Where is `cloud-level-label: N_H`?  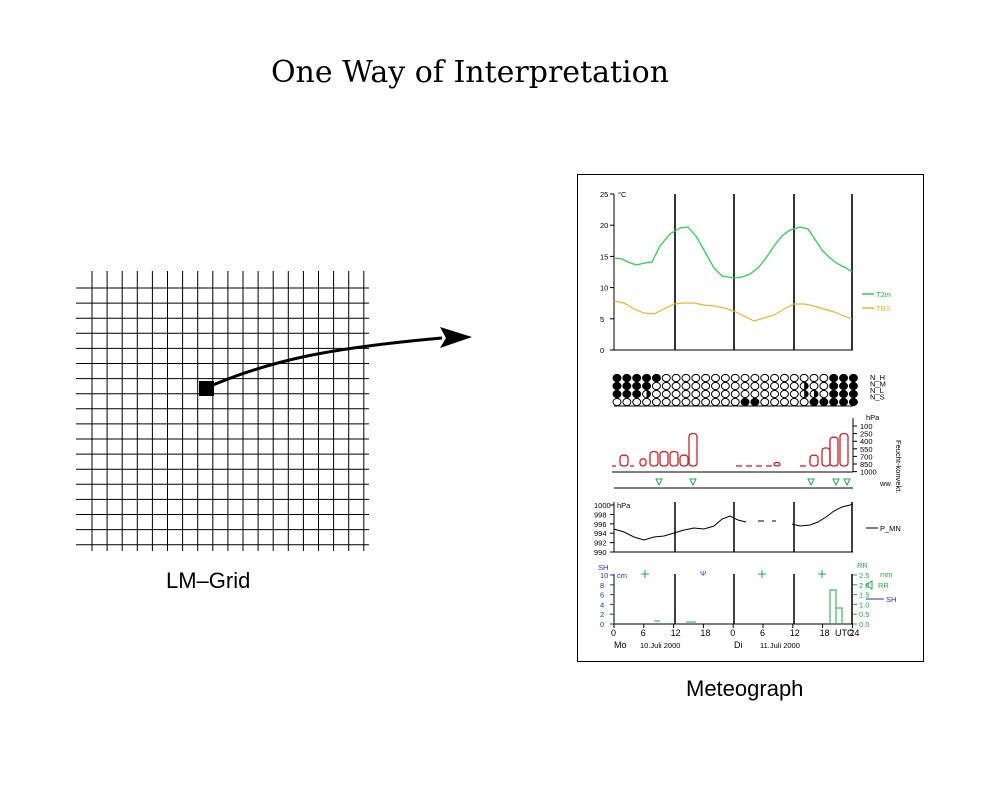 cloud-level-label: N_H is located at coordinates (877, 377).